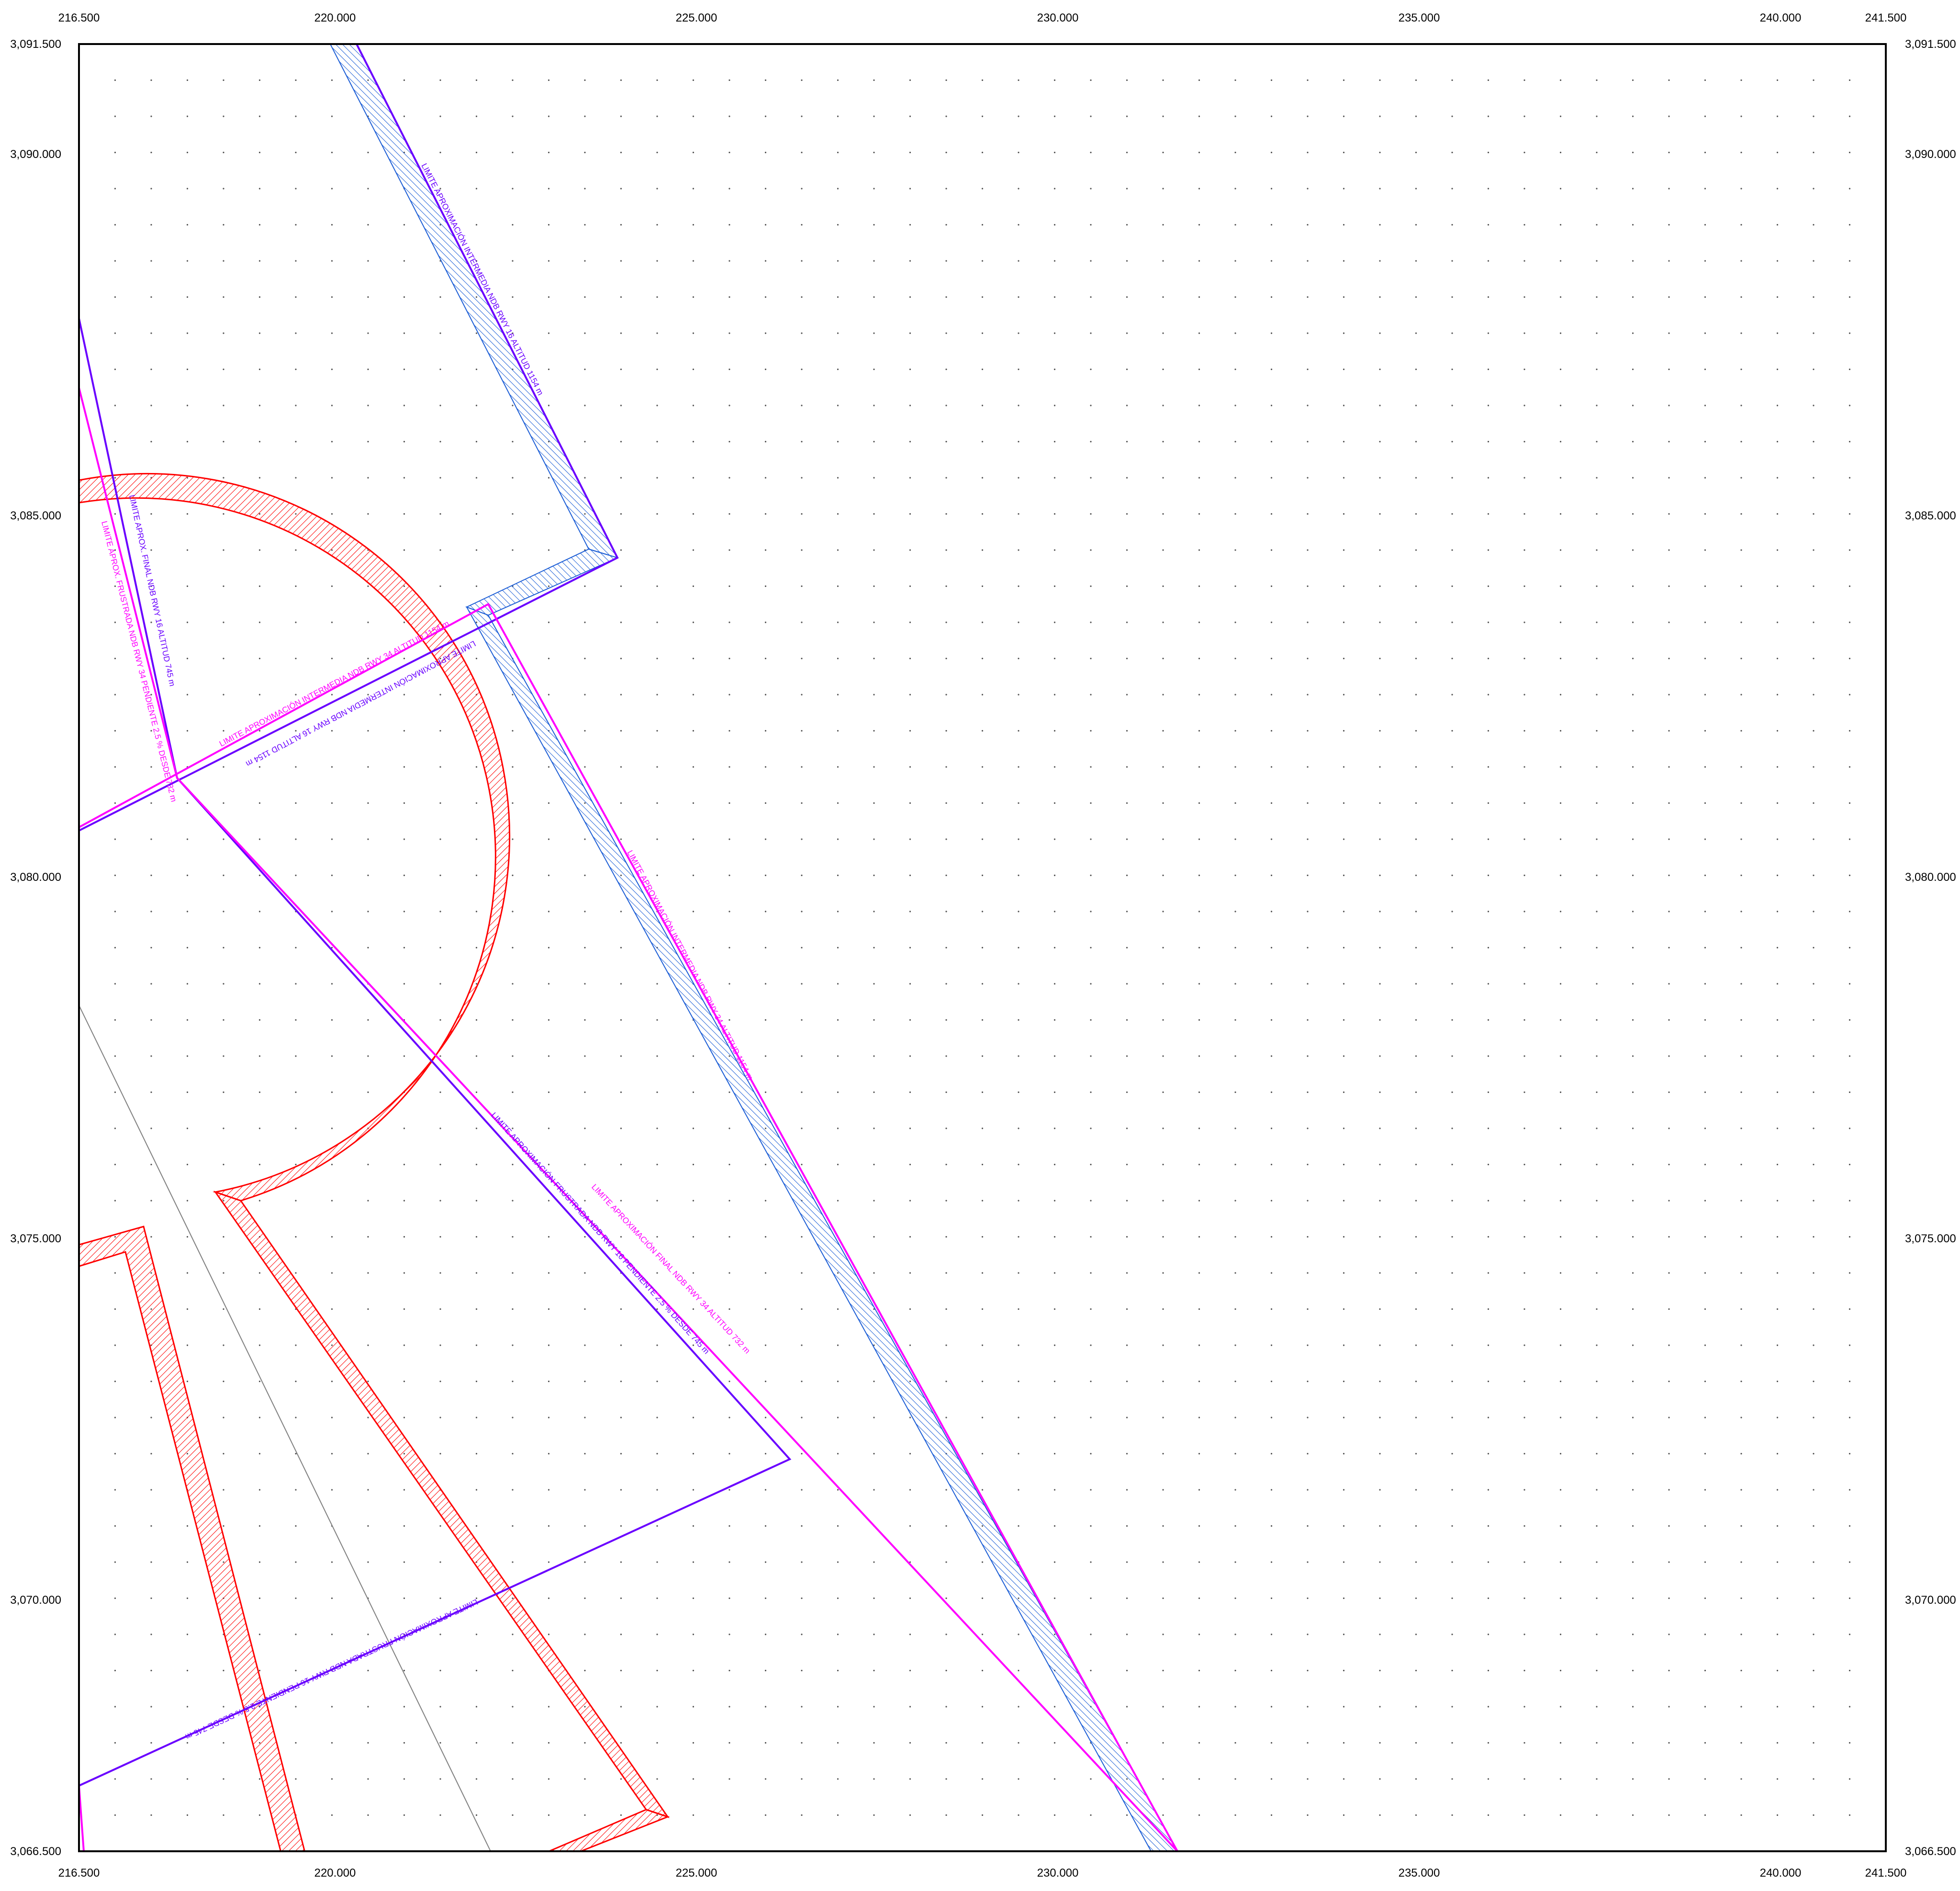  Describe the element at coordinates (35, 1600) in the screenshot. I see `y-tick-label: 3,070.000` at that location.